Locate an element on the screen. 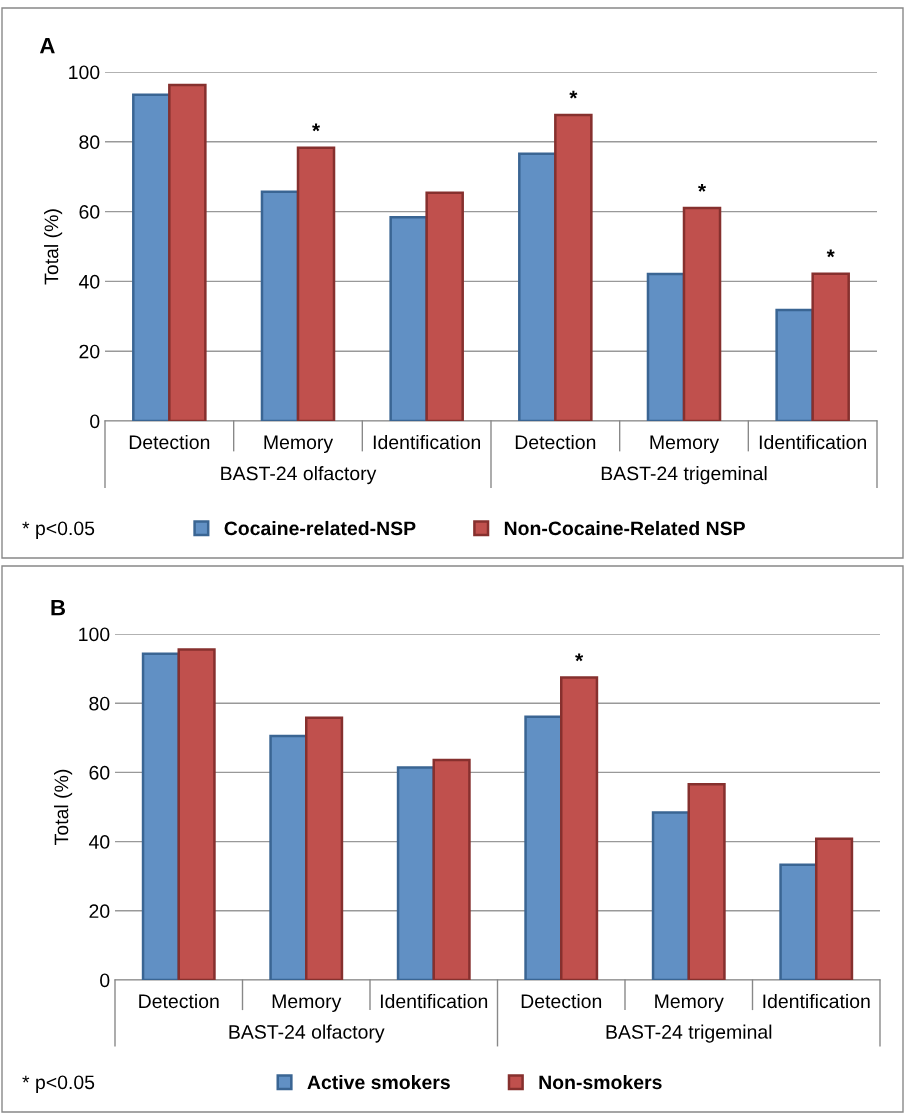 The image size is (904, 1115). legend-label: Active smokers is located at coordinates (378, 1082).